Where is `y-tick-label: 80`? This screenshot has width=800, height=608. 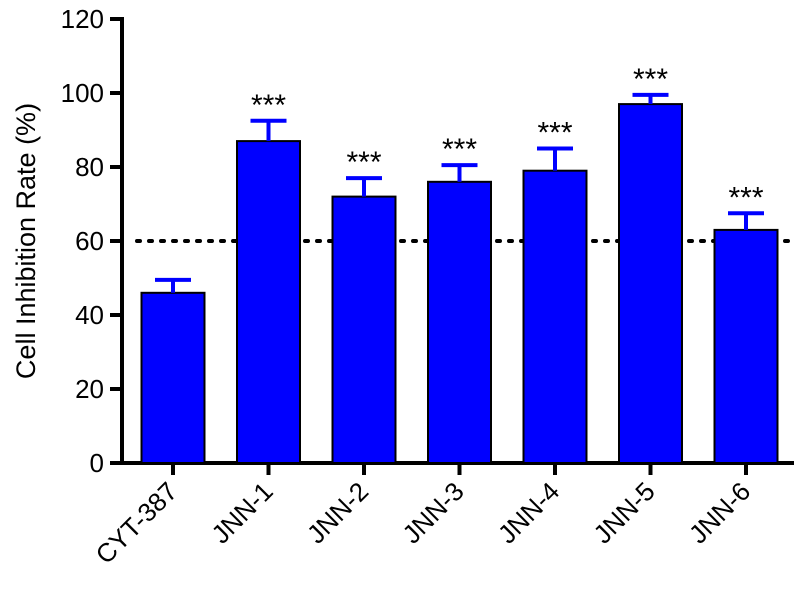 y-tick-label: 80 is located at coordinates (89, 167).